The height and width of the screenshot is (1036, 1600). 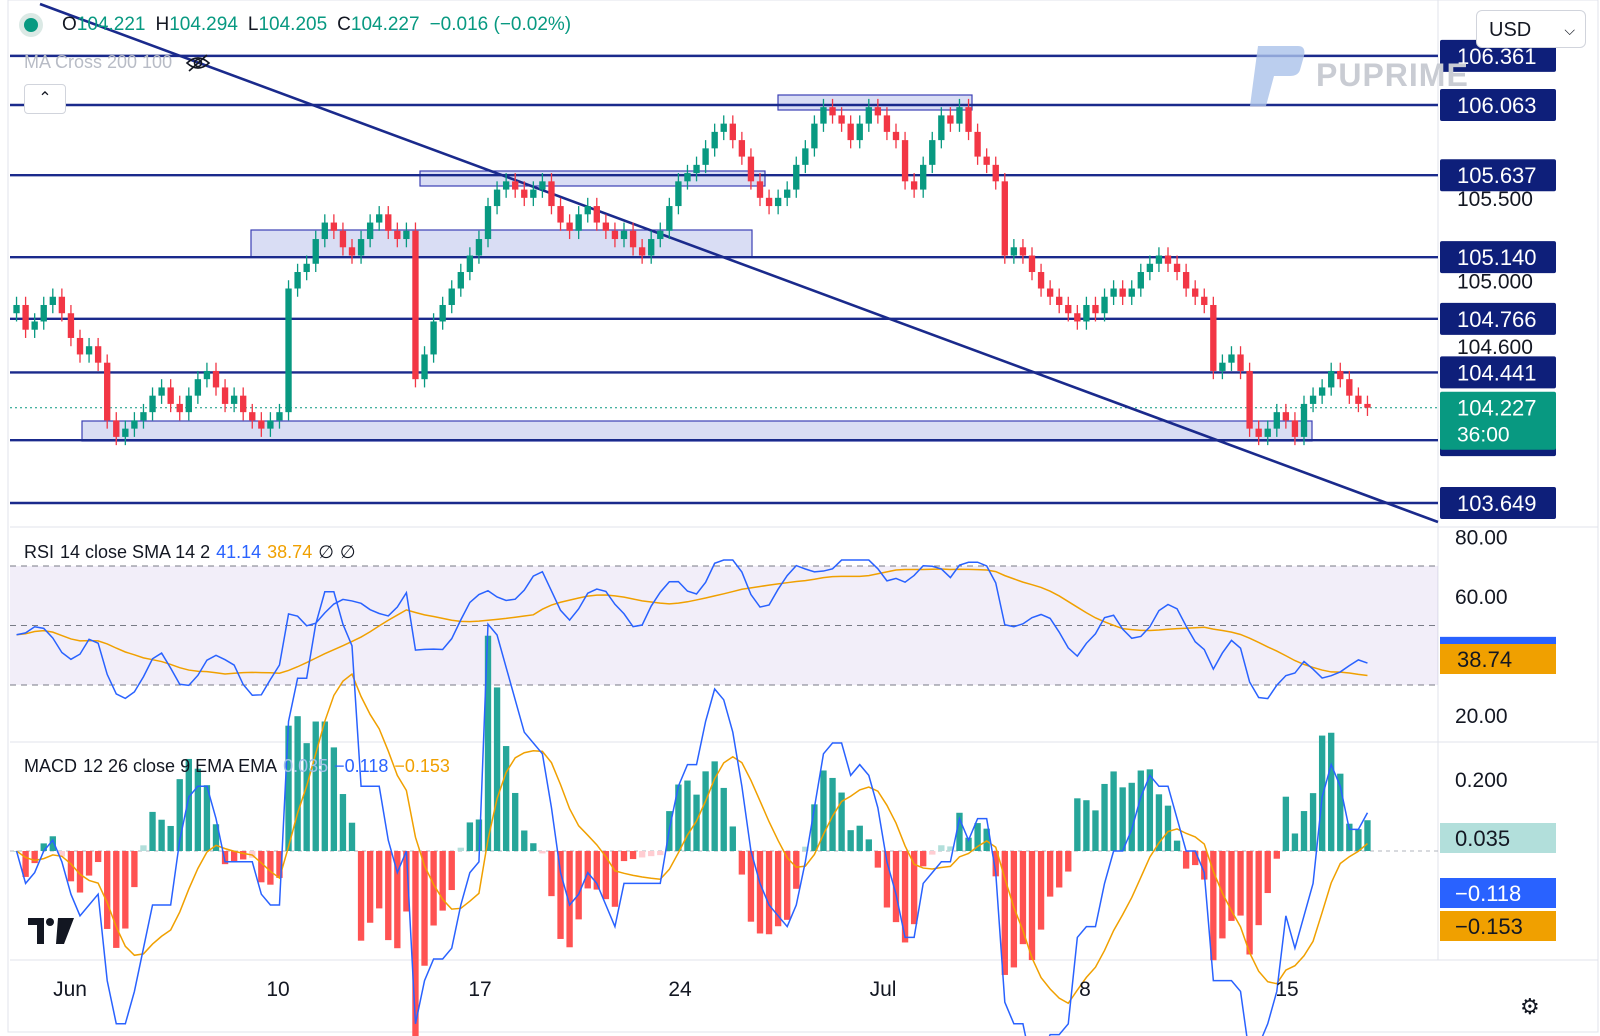 I want to click on high-value: 104.294, so click(x=203, y=24).